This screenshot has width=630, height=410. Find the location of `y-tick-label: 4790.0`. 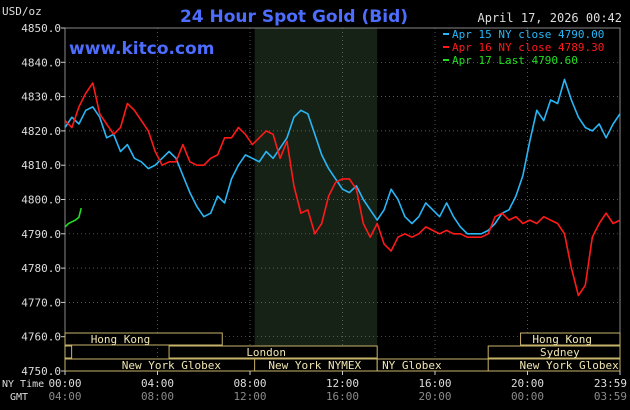

y-tick-label: 4790.0 is located at coordinates (41, 234).